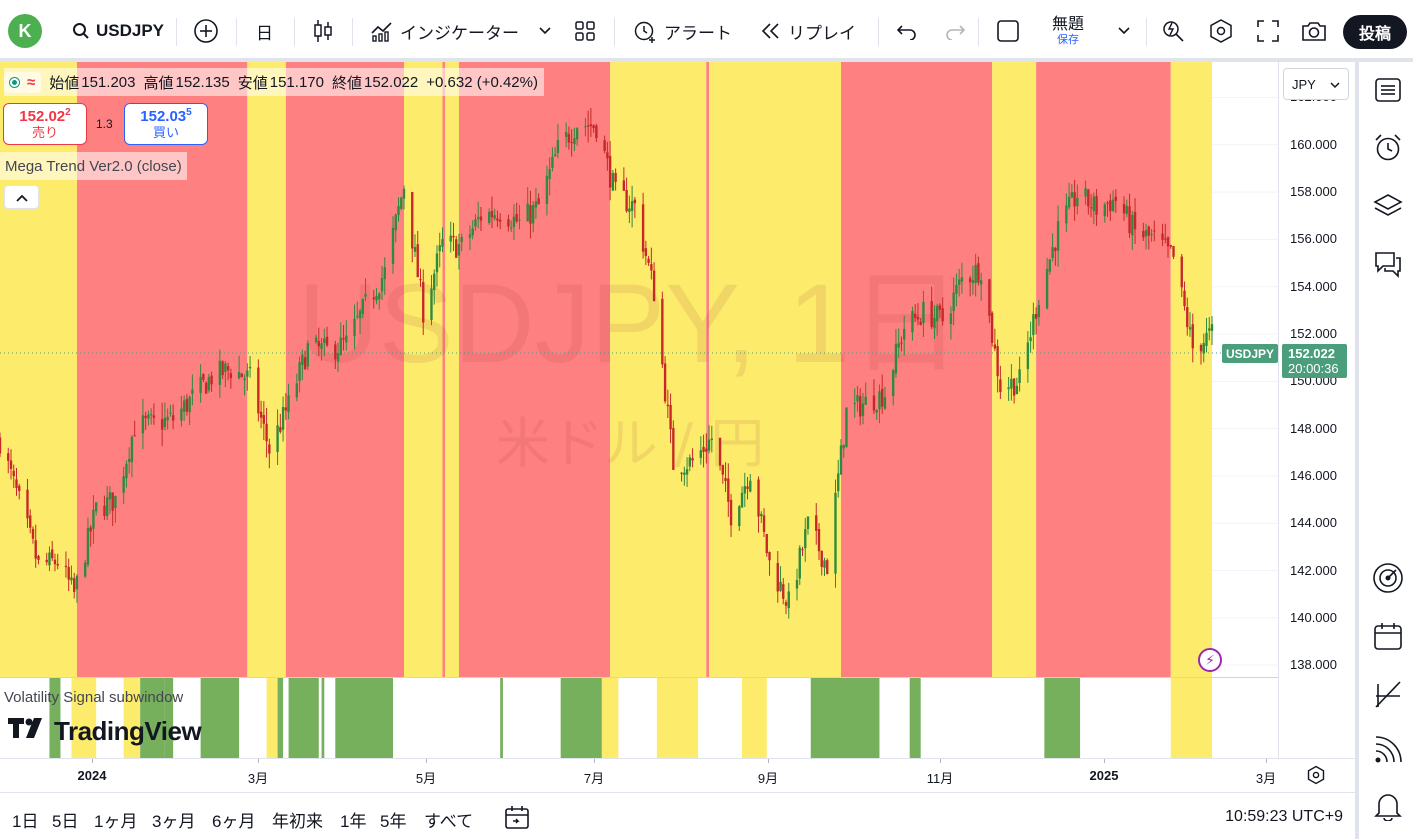 The width and height of the screenshot is (1413, 839). I want to click on range-button: 3ヶ月, so click(174, 821).